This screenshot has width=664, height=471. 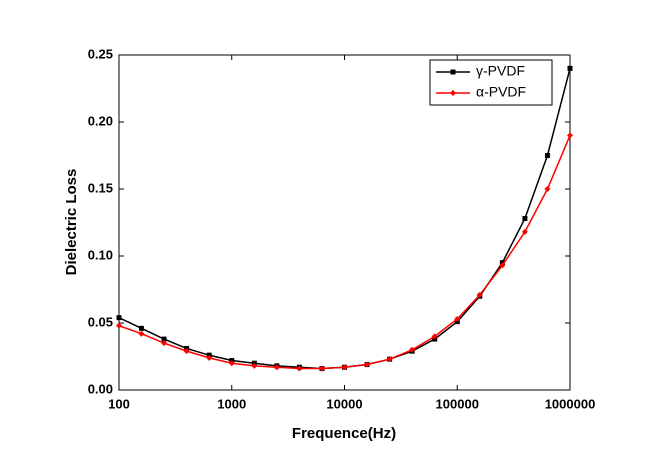 What do you see at coordinates (100, 120) in the screenshot?
I see `y-tick-label: 0.20` at bounding box center [100, 120].